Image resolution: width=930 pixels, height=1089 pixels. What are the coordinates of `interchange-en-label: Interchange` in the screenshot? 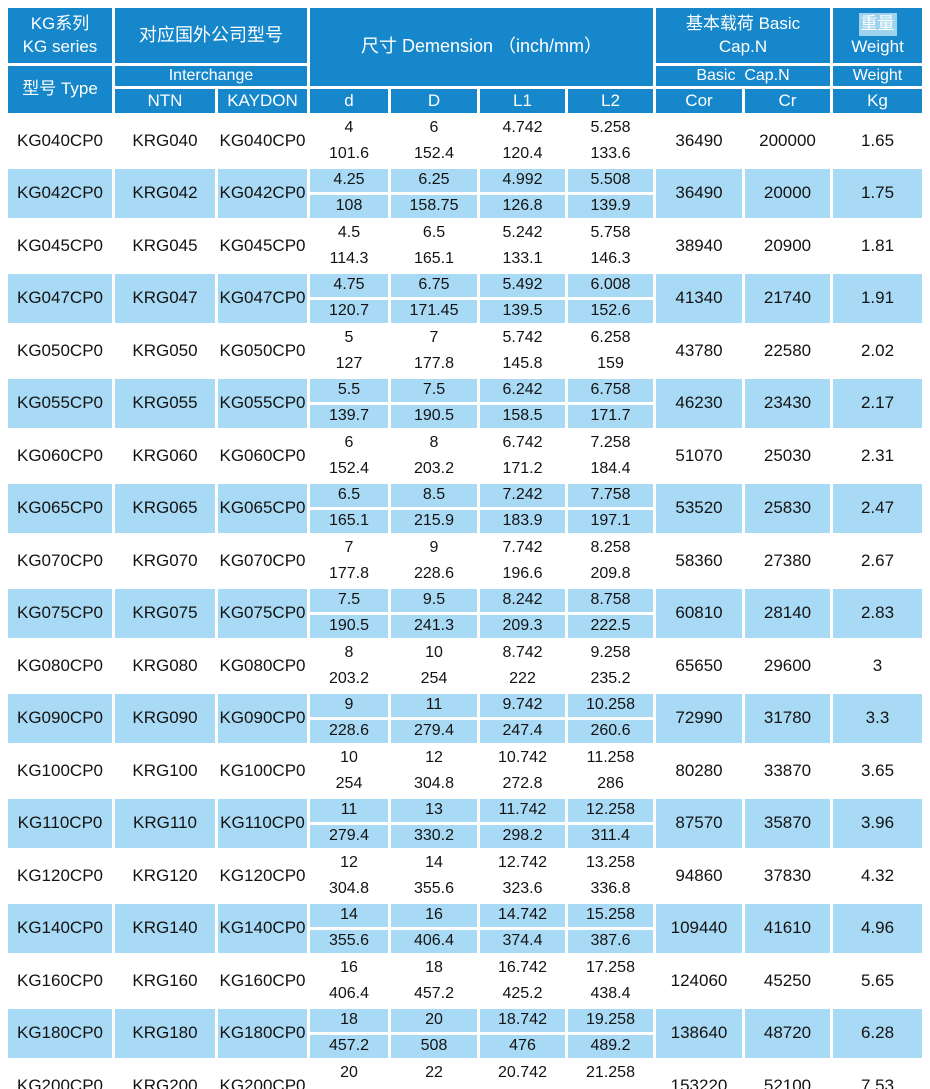 It's located at (211, 76).